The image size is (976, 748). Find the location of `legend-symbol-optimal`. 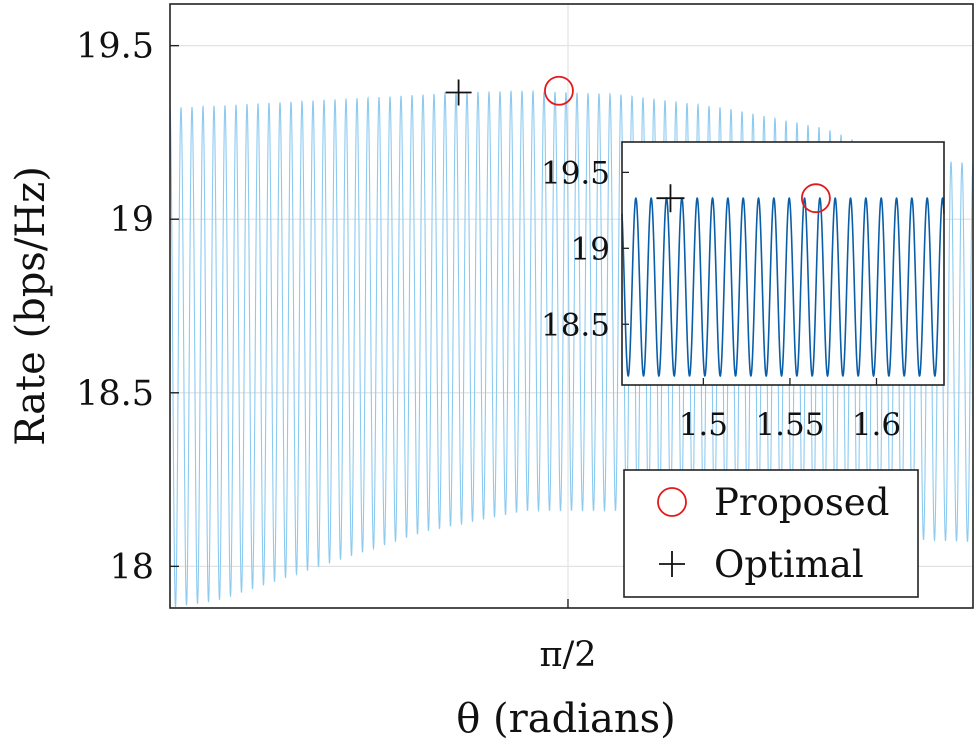

legend-symbol-optimal is located at coordinates (672, 564).